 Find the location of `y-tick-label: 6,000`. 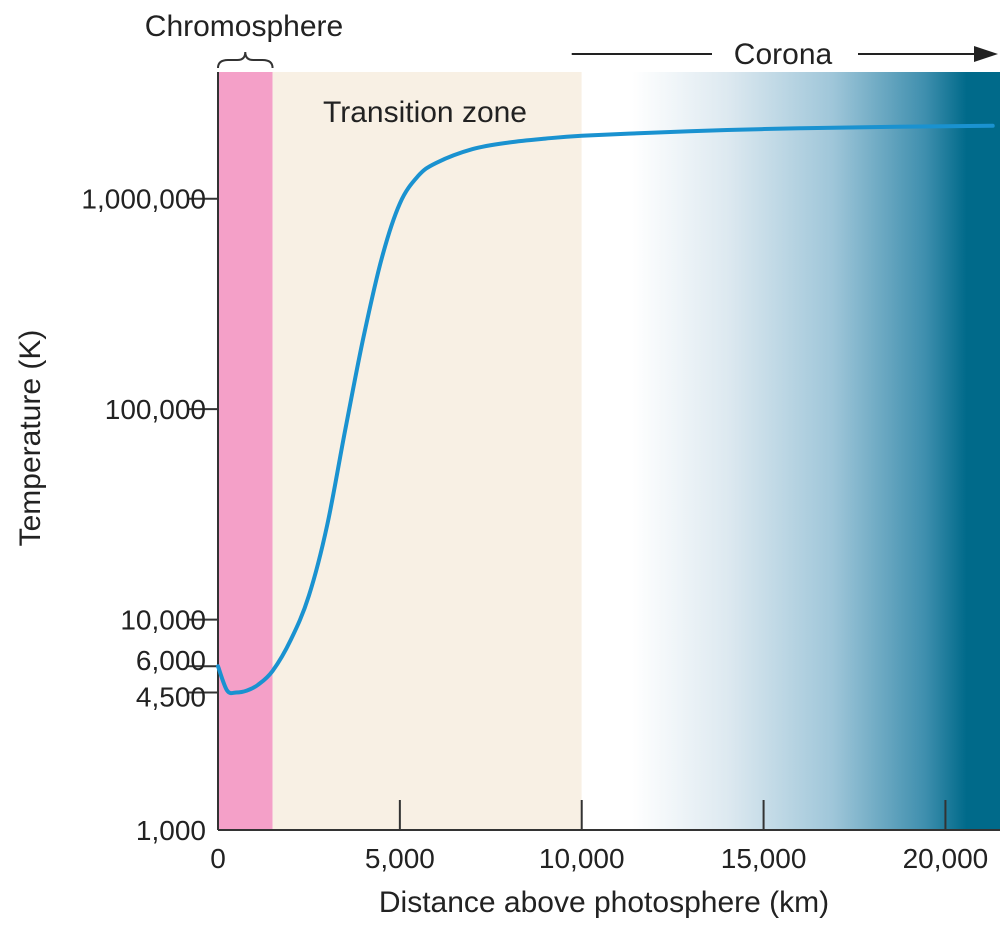

y-tick-label: 6,000 is located at coordinates (171, 660).